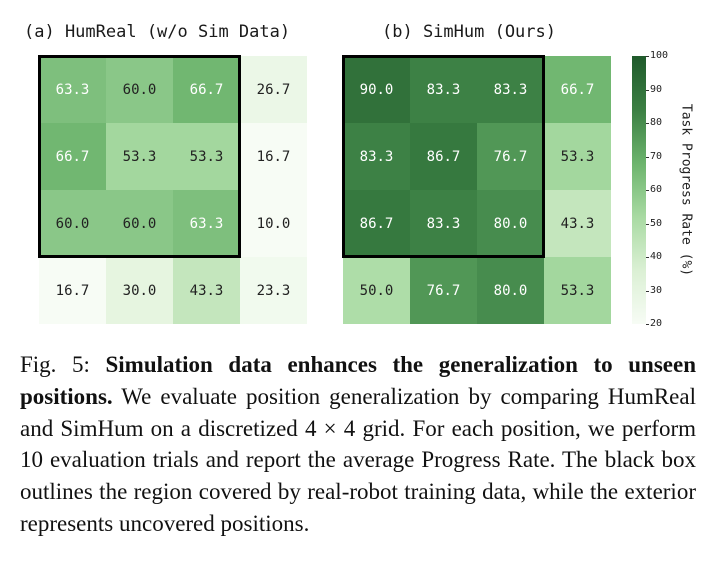 Image resolution: width=711 pixels, height=583 pixels. Describe the element at coordinates (273, 290) in the screenshot. I see `heatmap-cell: 23.3` at that location.